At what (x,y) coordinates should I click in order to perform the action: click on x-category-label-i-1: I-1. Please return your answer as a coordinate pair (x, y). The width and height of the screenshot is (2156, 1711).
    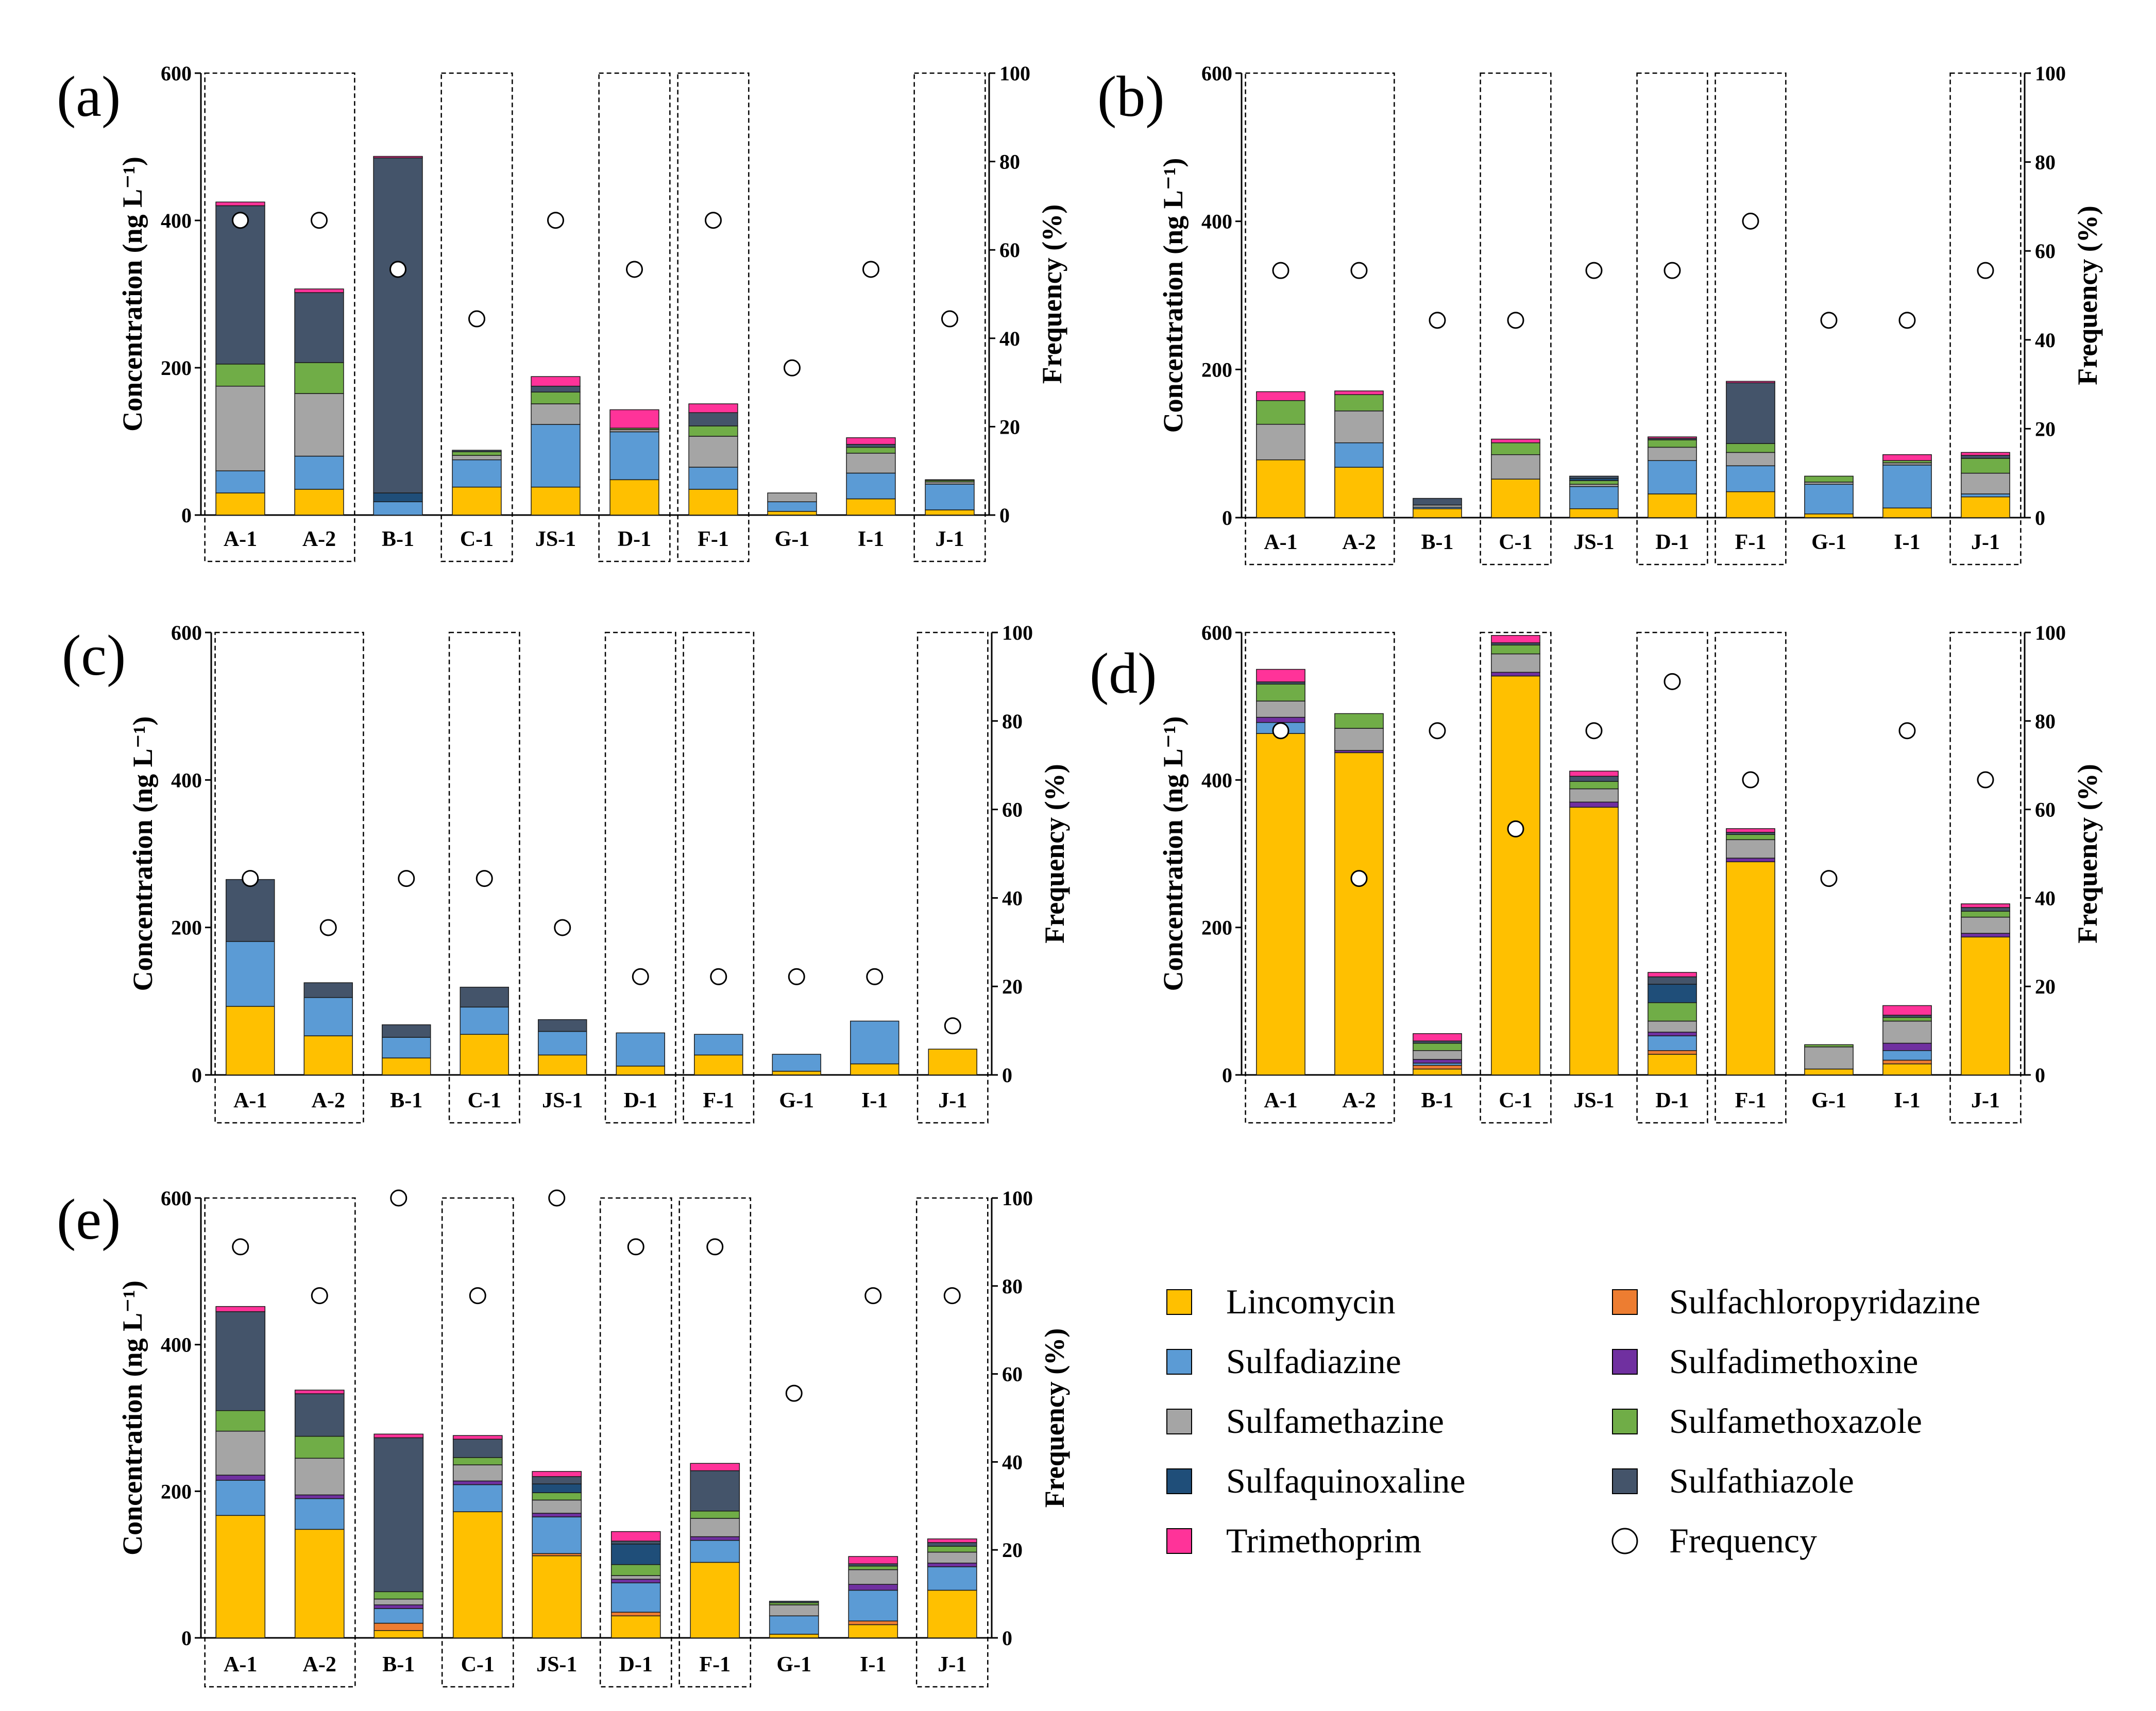
    Looking at the image, I should click on (873, 1664).